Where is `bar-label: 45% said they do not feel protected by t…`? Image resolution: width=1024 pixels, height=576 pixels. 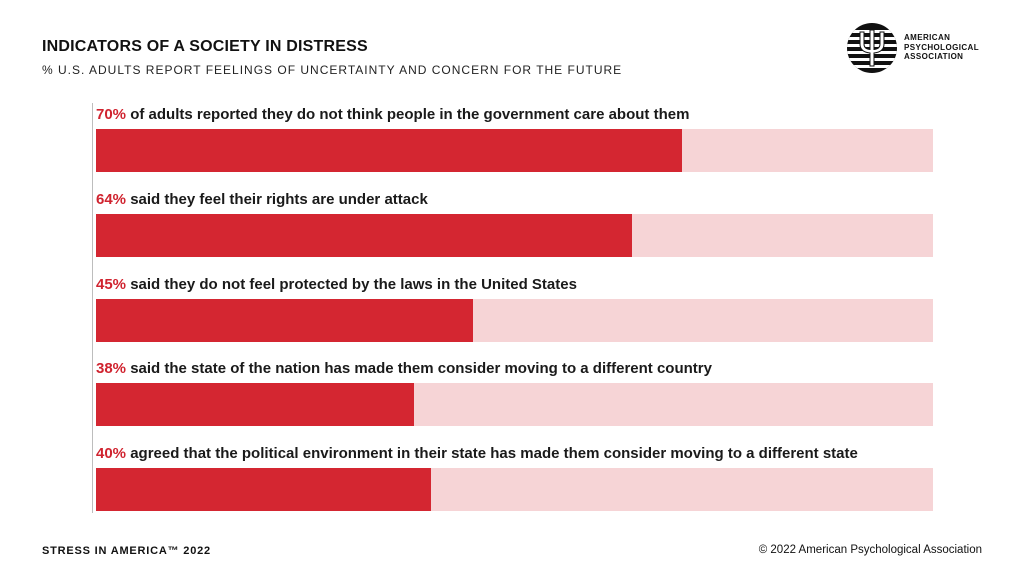 bar-label: 45% said they do not feel protected by t… is located at coordinates (336, 284).